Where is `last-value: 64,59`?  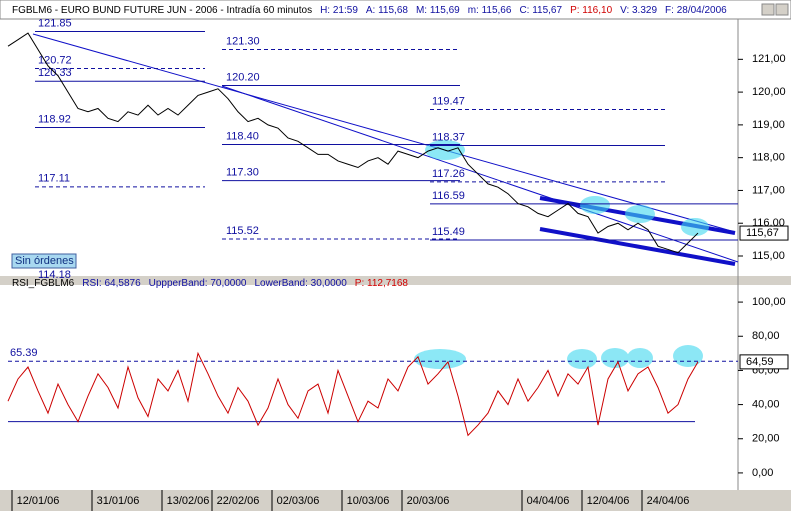
last-value: 64,59 is located at coordinates (760, 362).